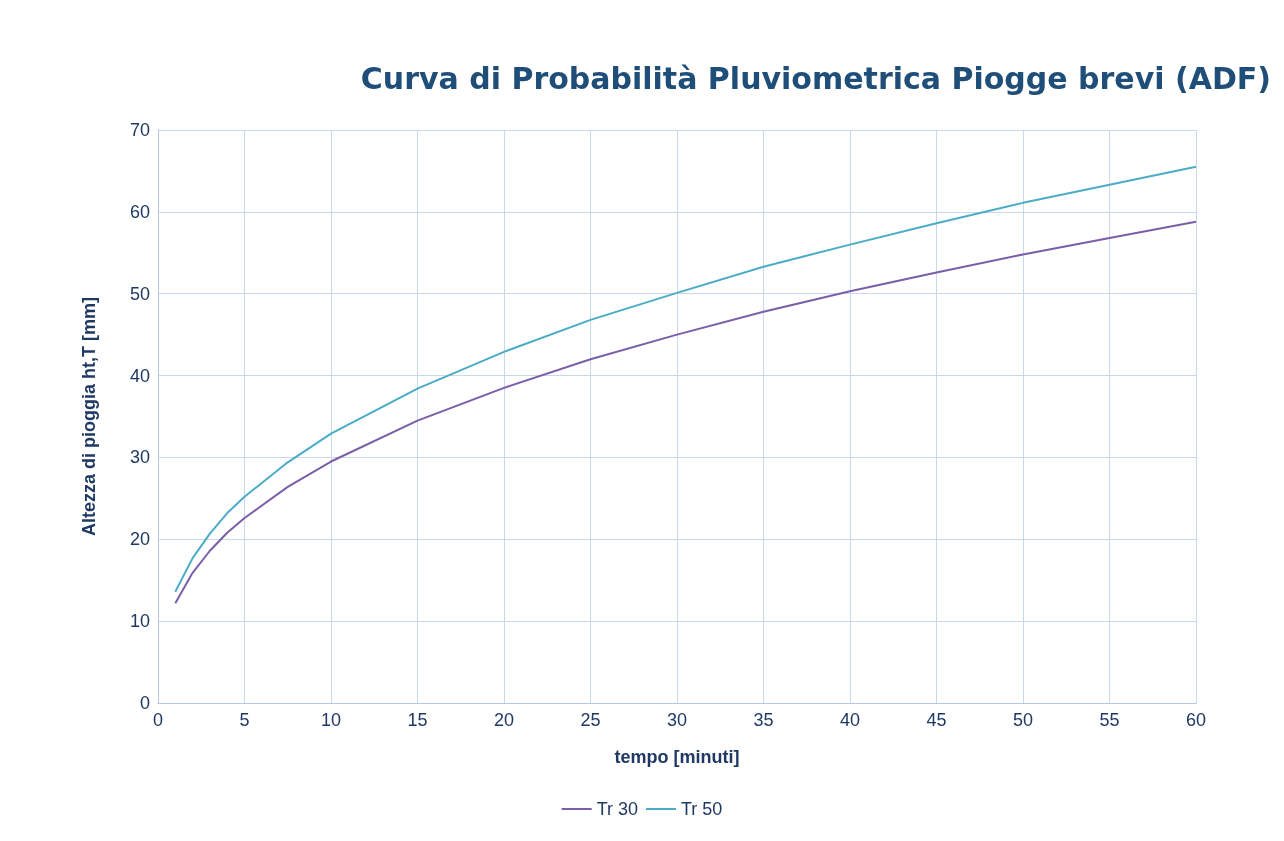  Describe the element at coordinates (763, 720) in the screenshot. I see `x-tick-label: 35` at that location.